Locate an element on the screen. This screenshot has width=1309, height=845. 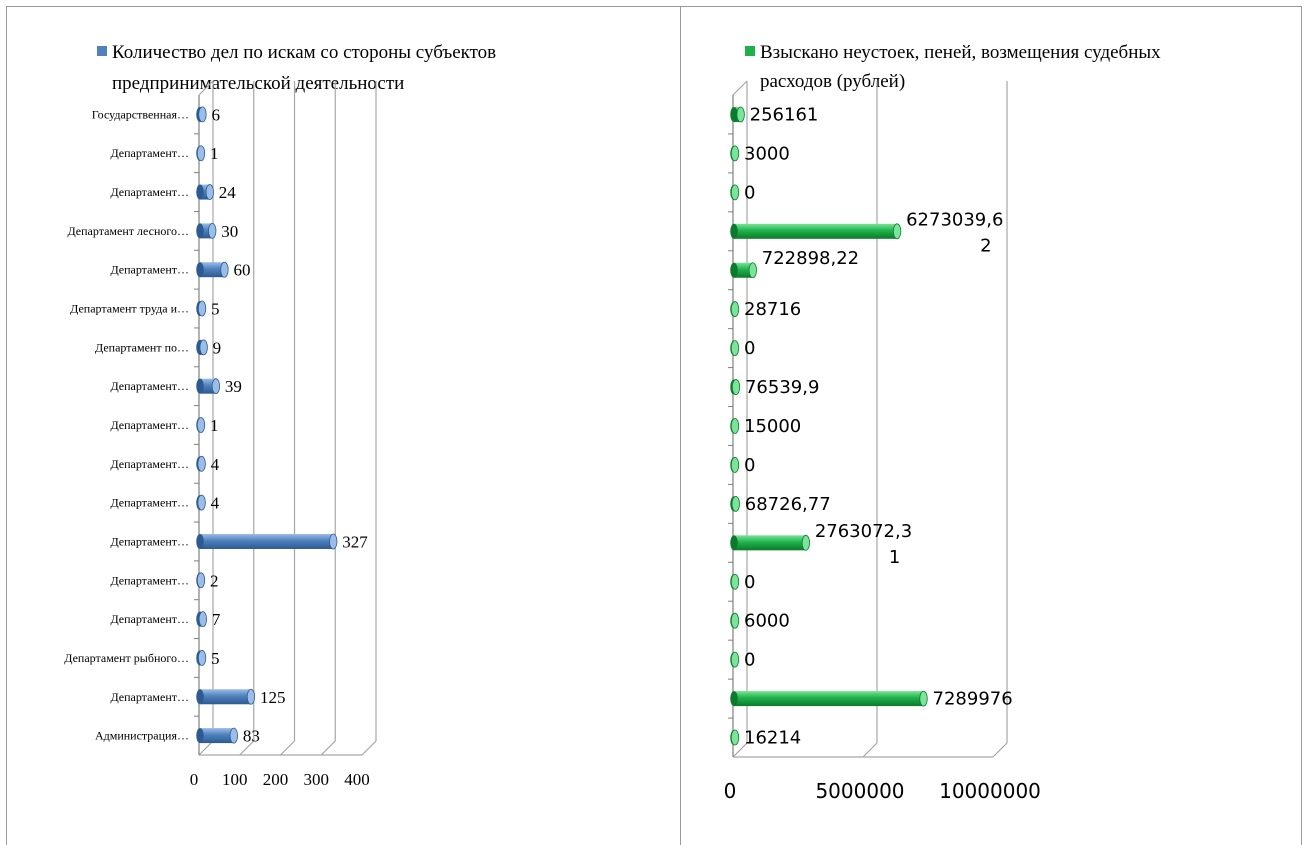
data-label: 76539,9 is located at coordinates (782, 387).